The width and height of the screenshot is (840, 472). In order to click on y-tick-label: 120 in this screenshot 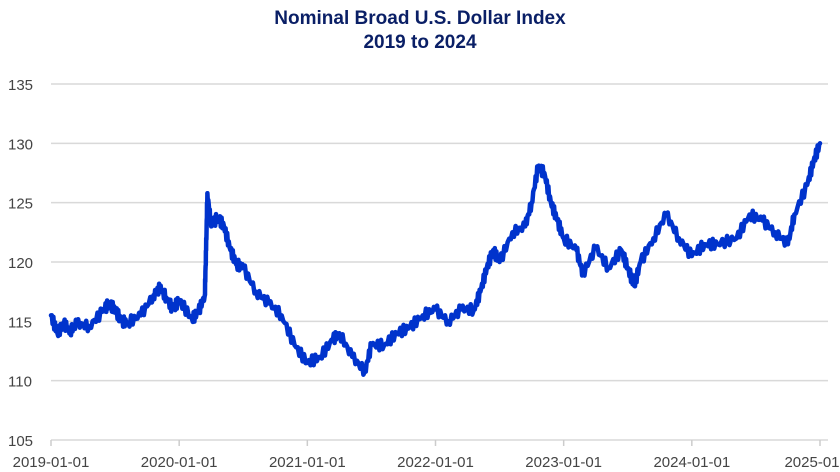, I will do `click(20, 263)`.